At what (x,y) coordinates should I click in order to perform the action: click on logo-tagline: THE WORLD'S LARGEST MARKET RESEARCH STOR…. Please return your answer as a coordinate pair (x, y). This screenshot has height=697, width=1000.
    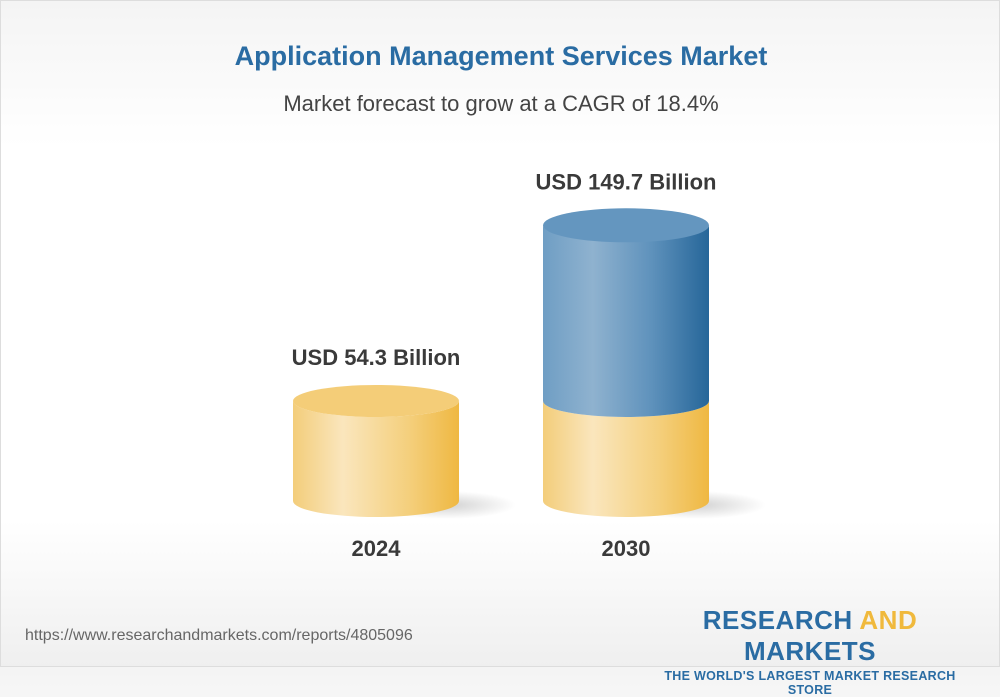
    Looking at the image, I should click on (810, 683).